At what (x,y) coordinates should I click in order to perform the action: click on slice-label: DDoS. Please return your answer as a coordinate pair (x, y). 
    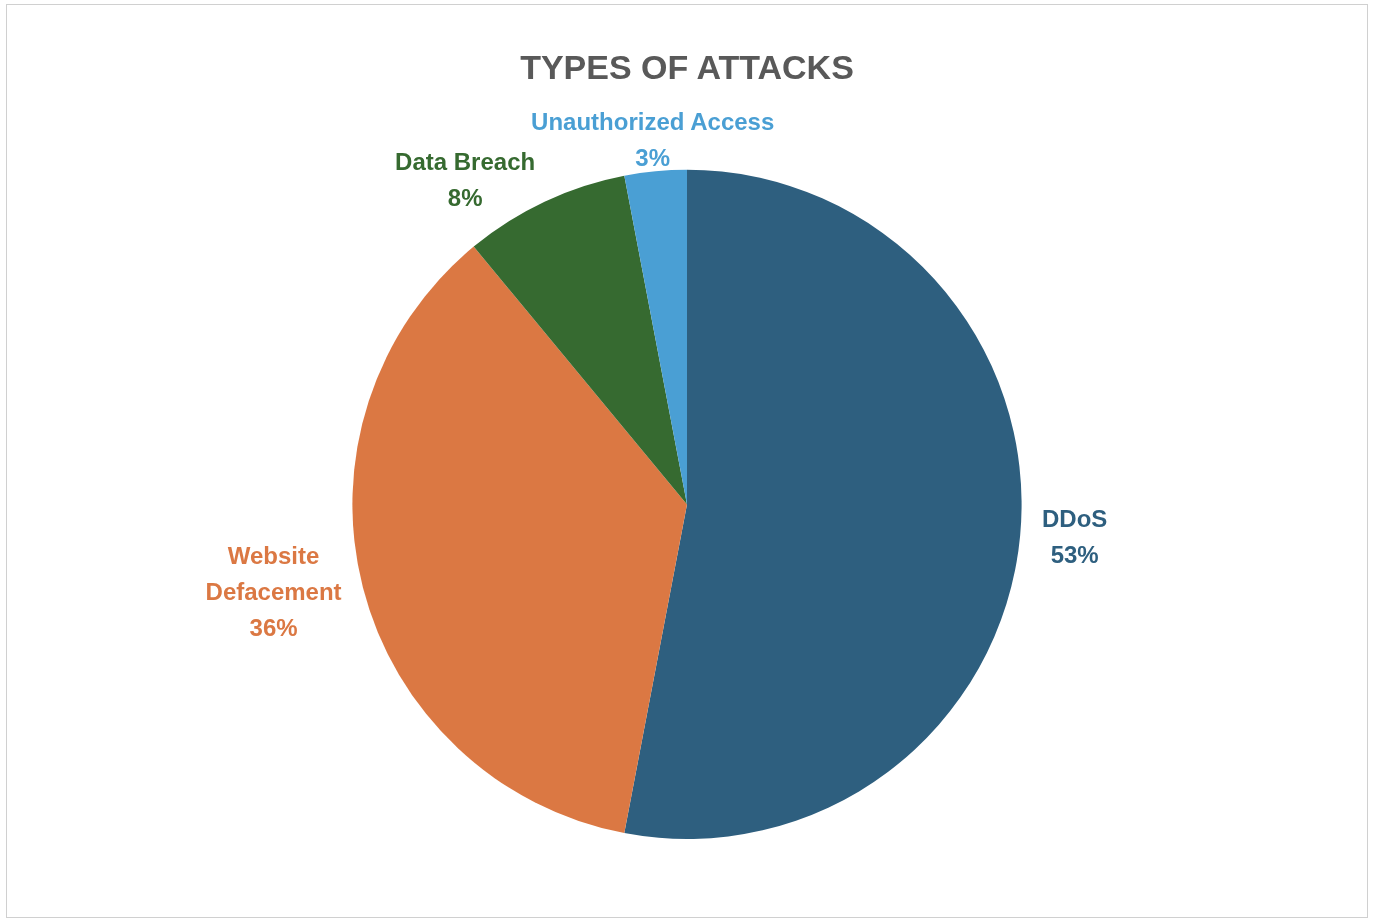
    Looking at the image, I should click on (1075, 518).